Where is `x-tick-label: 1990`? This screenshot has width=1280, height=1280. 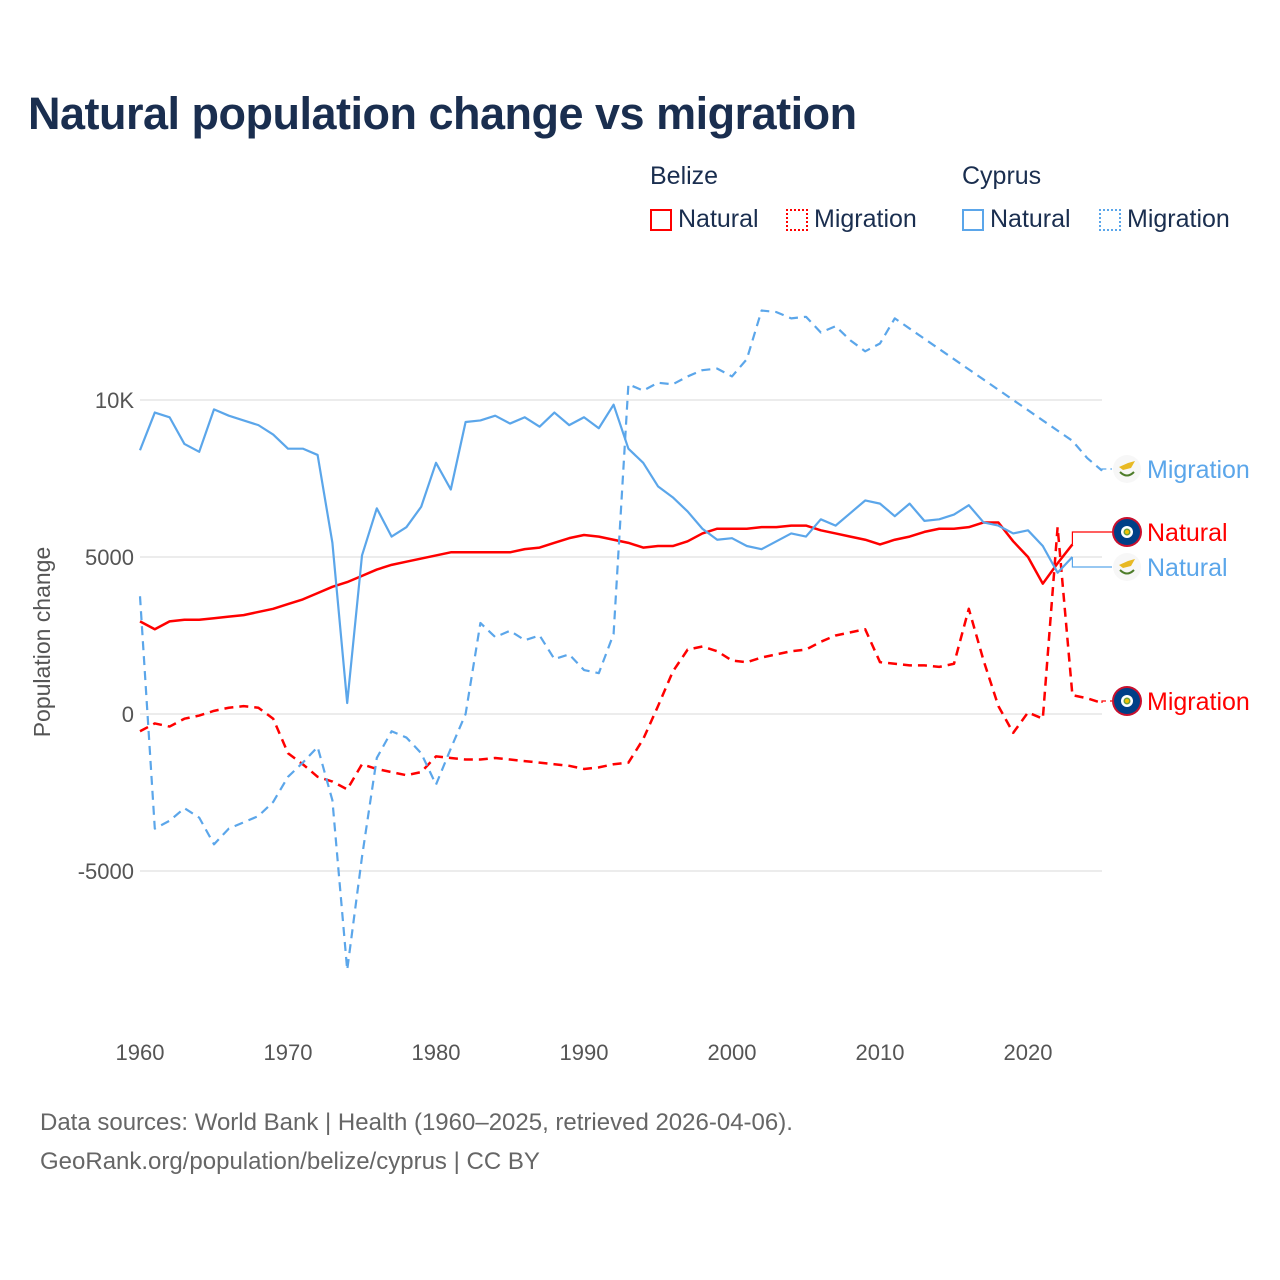 x-tick-label: 1990 is located at coordinates (584, 1052).